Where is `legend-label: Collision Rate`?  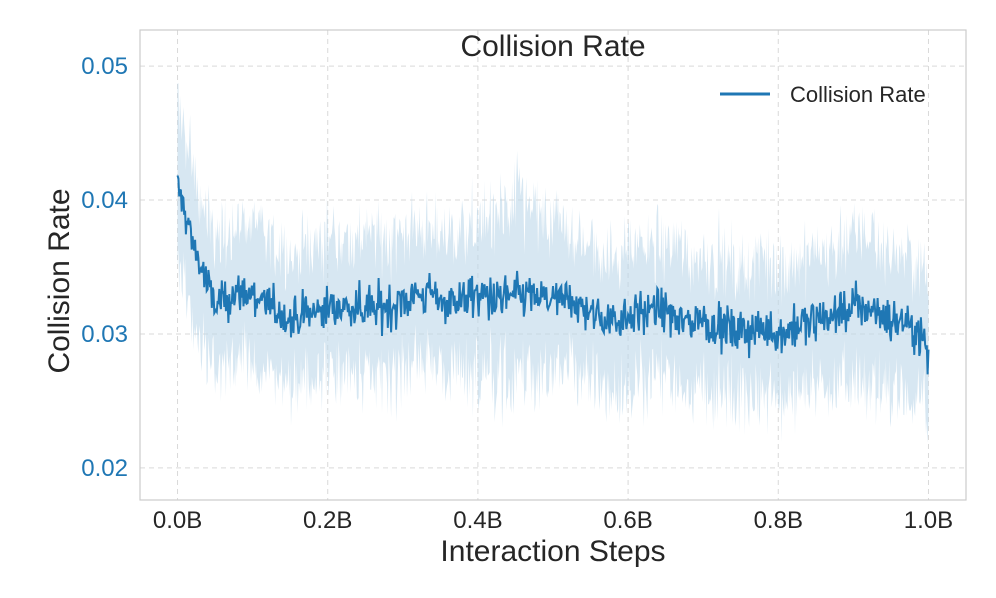
legend-label: Collision Rate is located at coordinates (858, 94).